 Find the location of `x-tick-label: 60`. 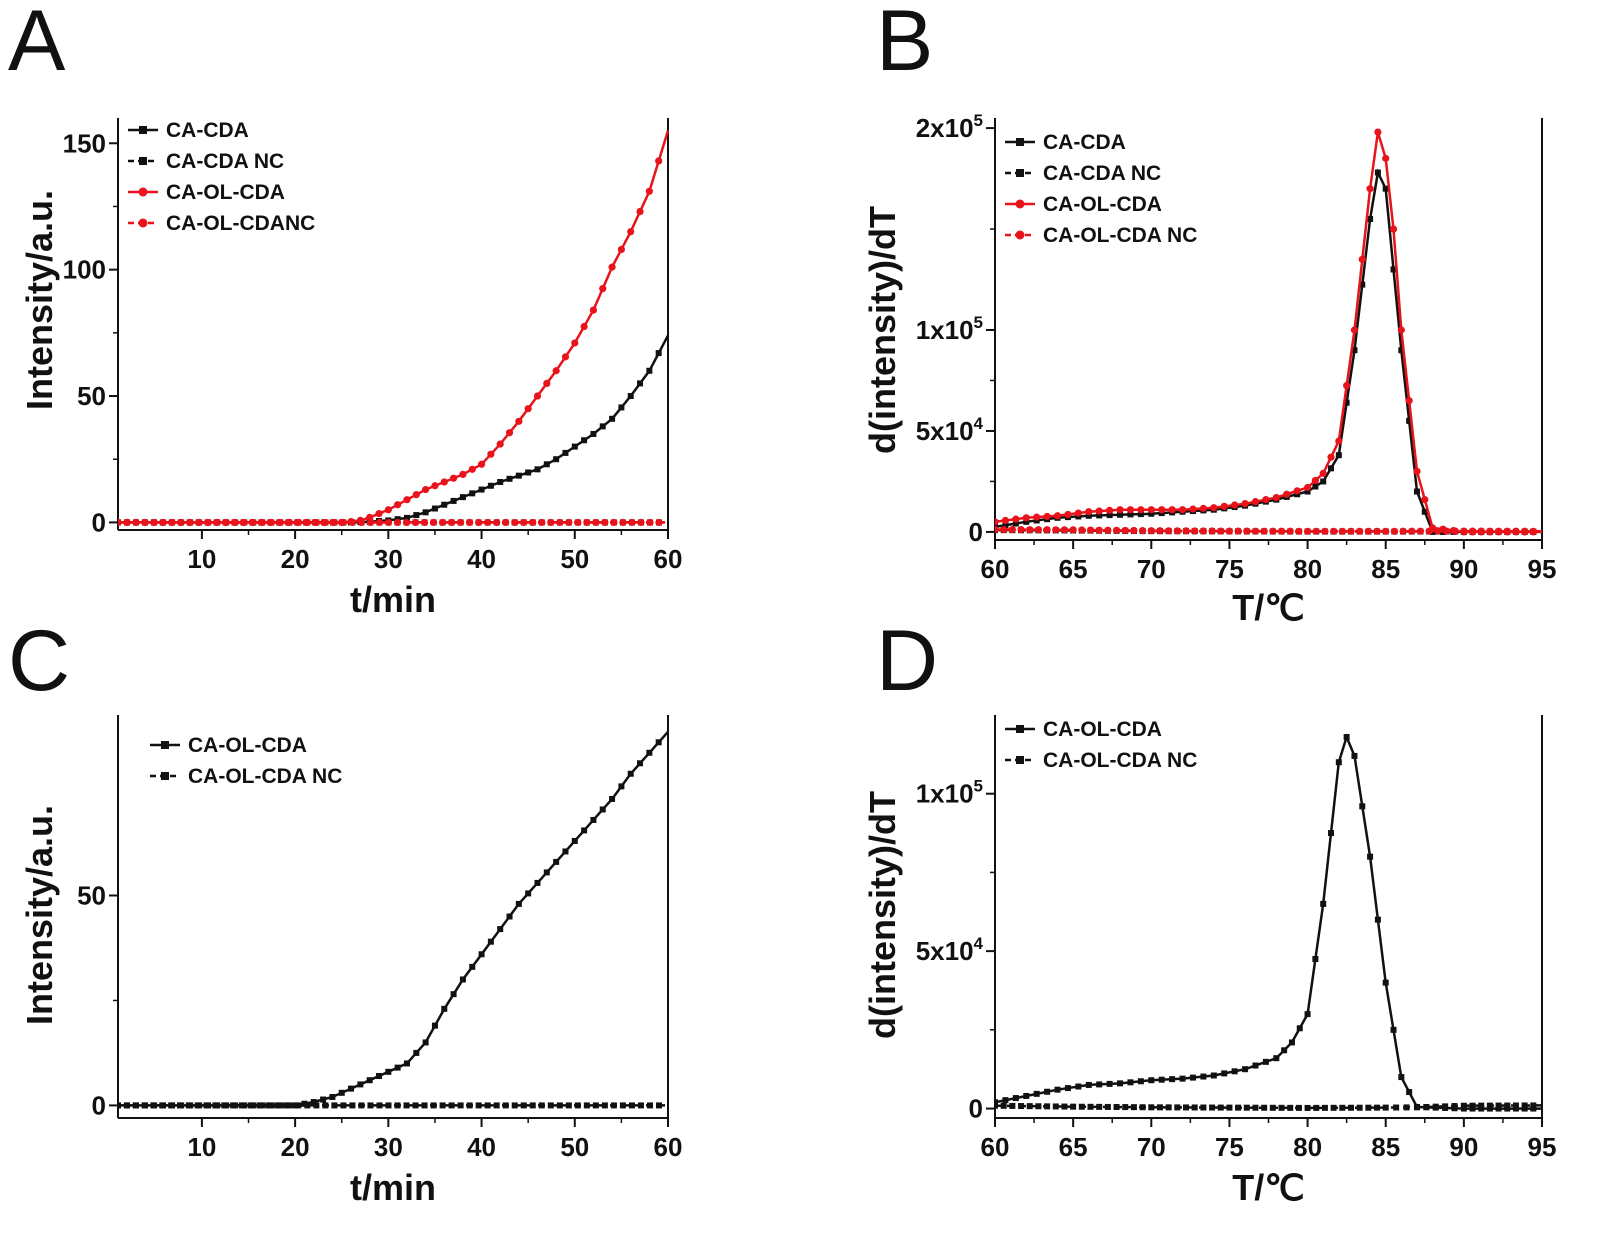

x-tick-label: 60 is located at coordinates (668, 559).